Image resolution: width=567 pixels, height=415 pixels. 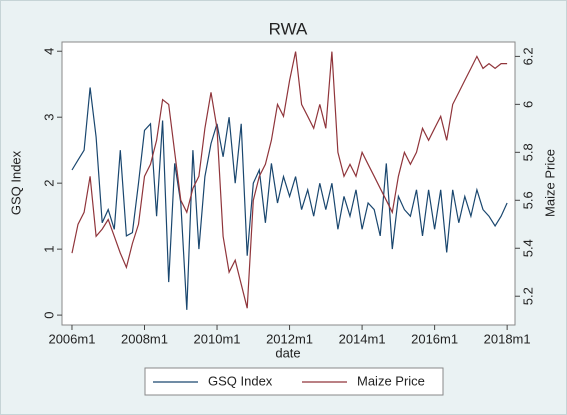 What do you see at coordinates (48, 183) in the screenshot?
I see `y-tick-label: 2` at bounding box center [48, 183].